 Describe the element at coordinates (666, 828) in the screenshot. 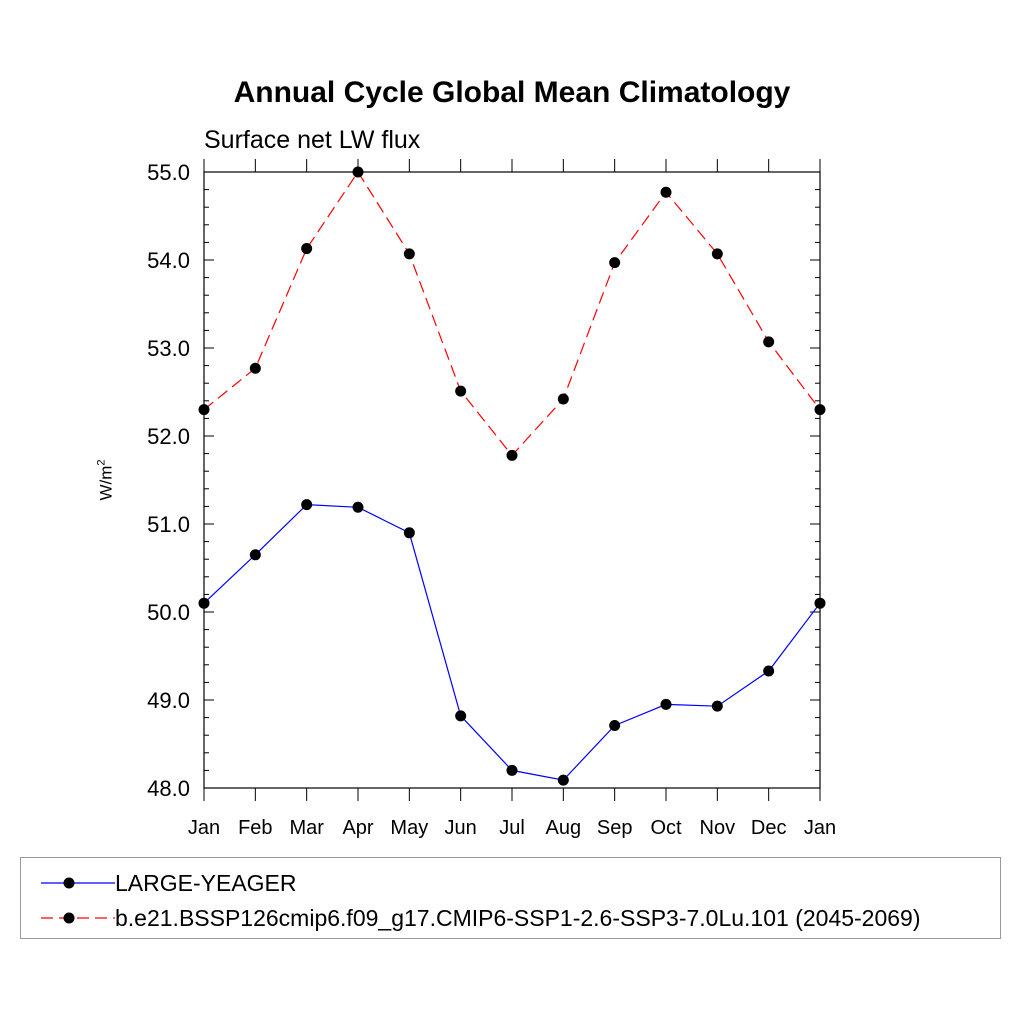

I see `x-tick-label: Oct` at that location.